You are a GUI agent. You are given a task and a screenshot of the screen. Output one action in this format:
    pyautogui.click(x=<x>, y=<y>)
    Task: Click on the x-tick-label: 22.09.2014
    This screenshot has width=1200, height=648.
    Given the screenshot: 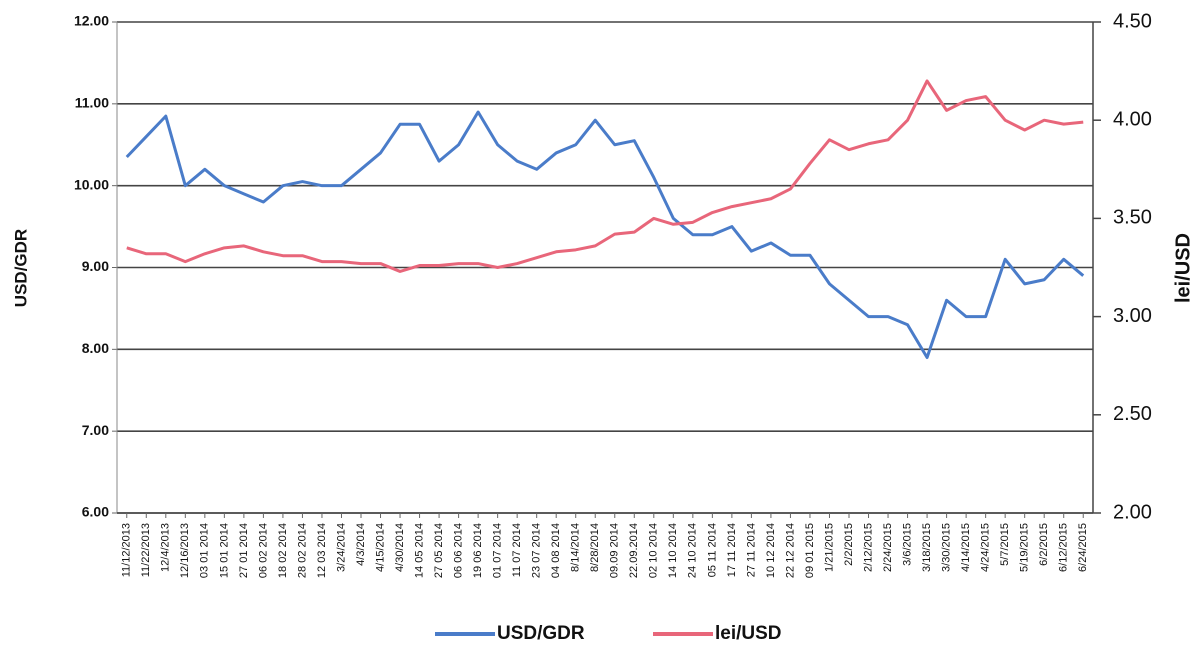 What is the action you would take?
    pyautogui.click(x=634, y=550)
    